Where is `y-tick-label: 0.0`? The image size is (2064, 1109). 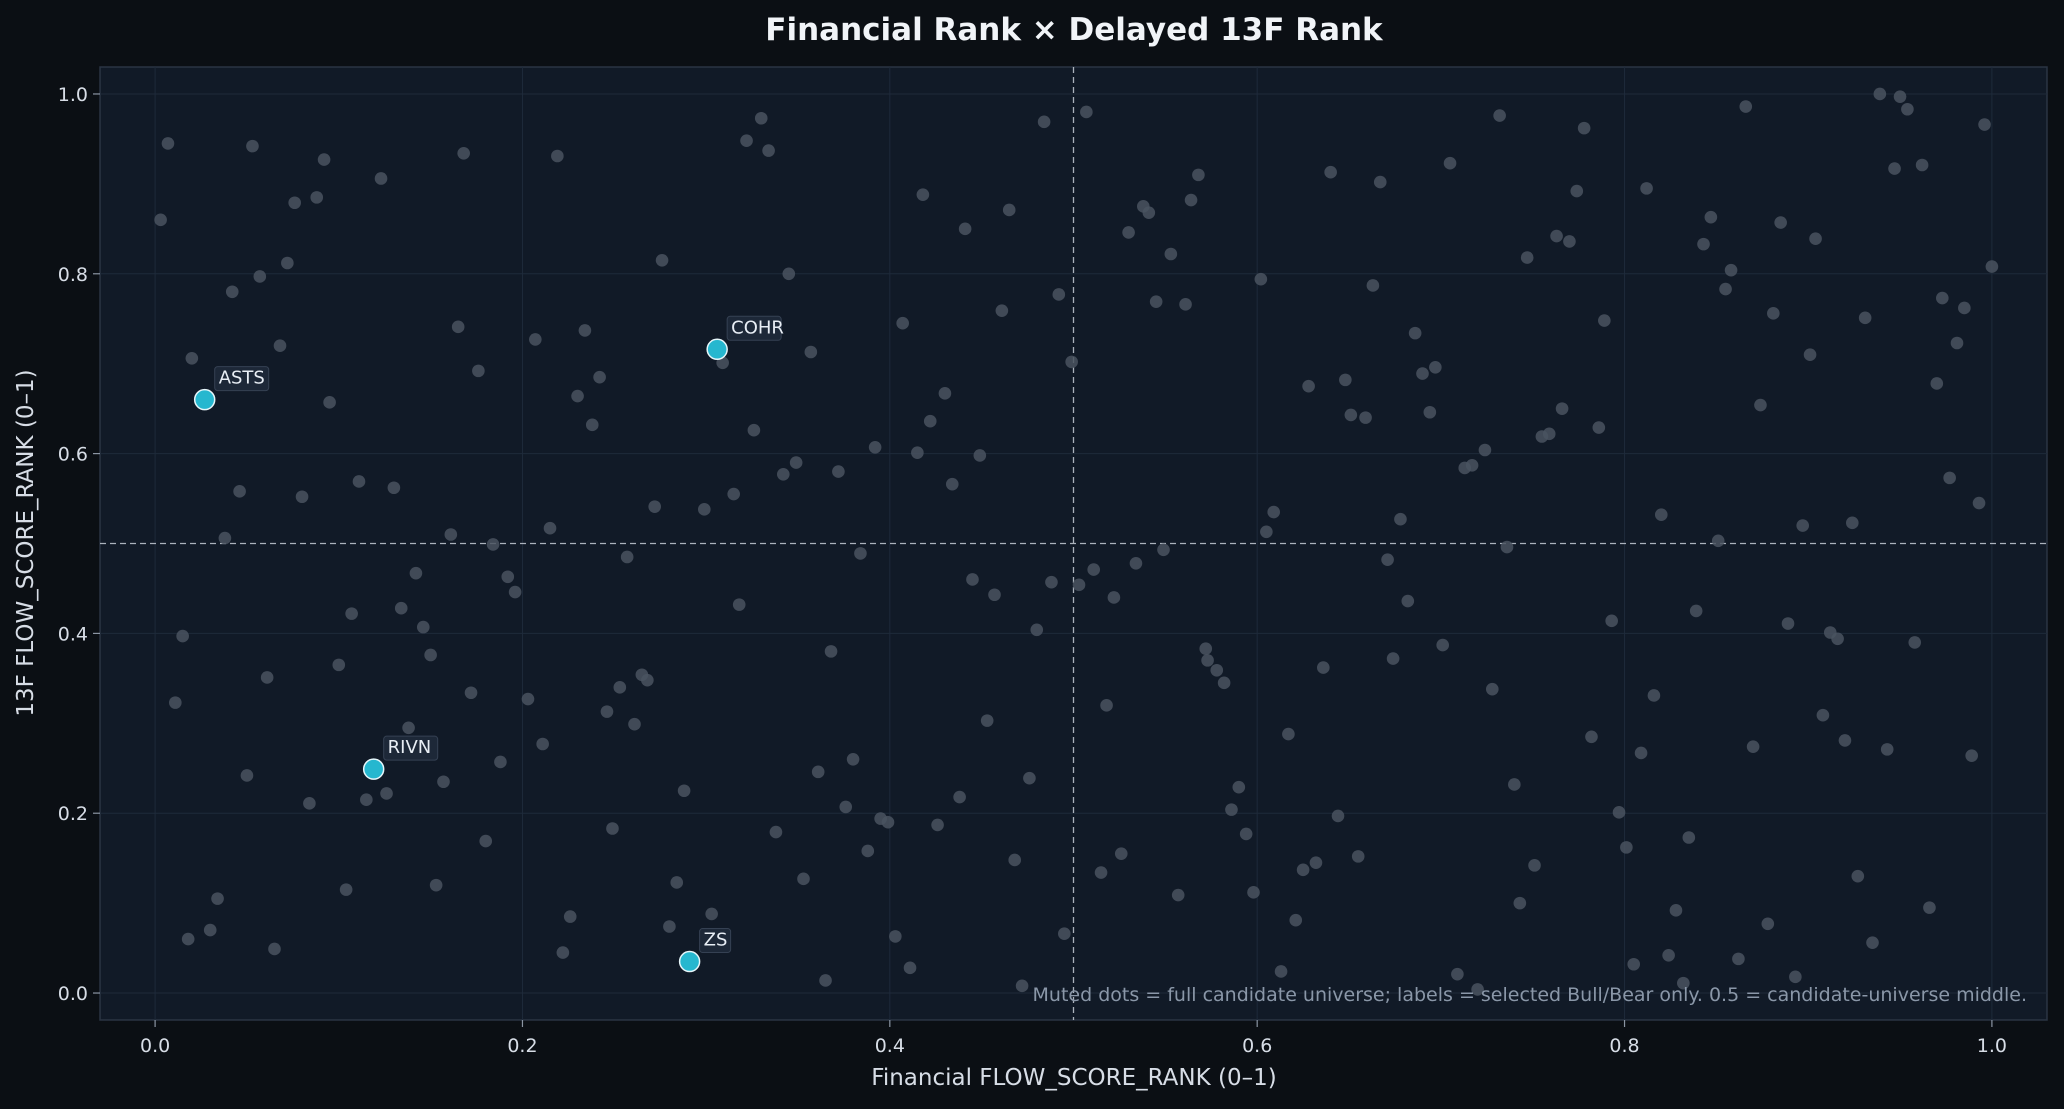 y-tick-label: 0.0 is located at coordinates (73, 994).